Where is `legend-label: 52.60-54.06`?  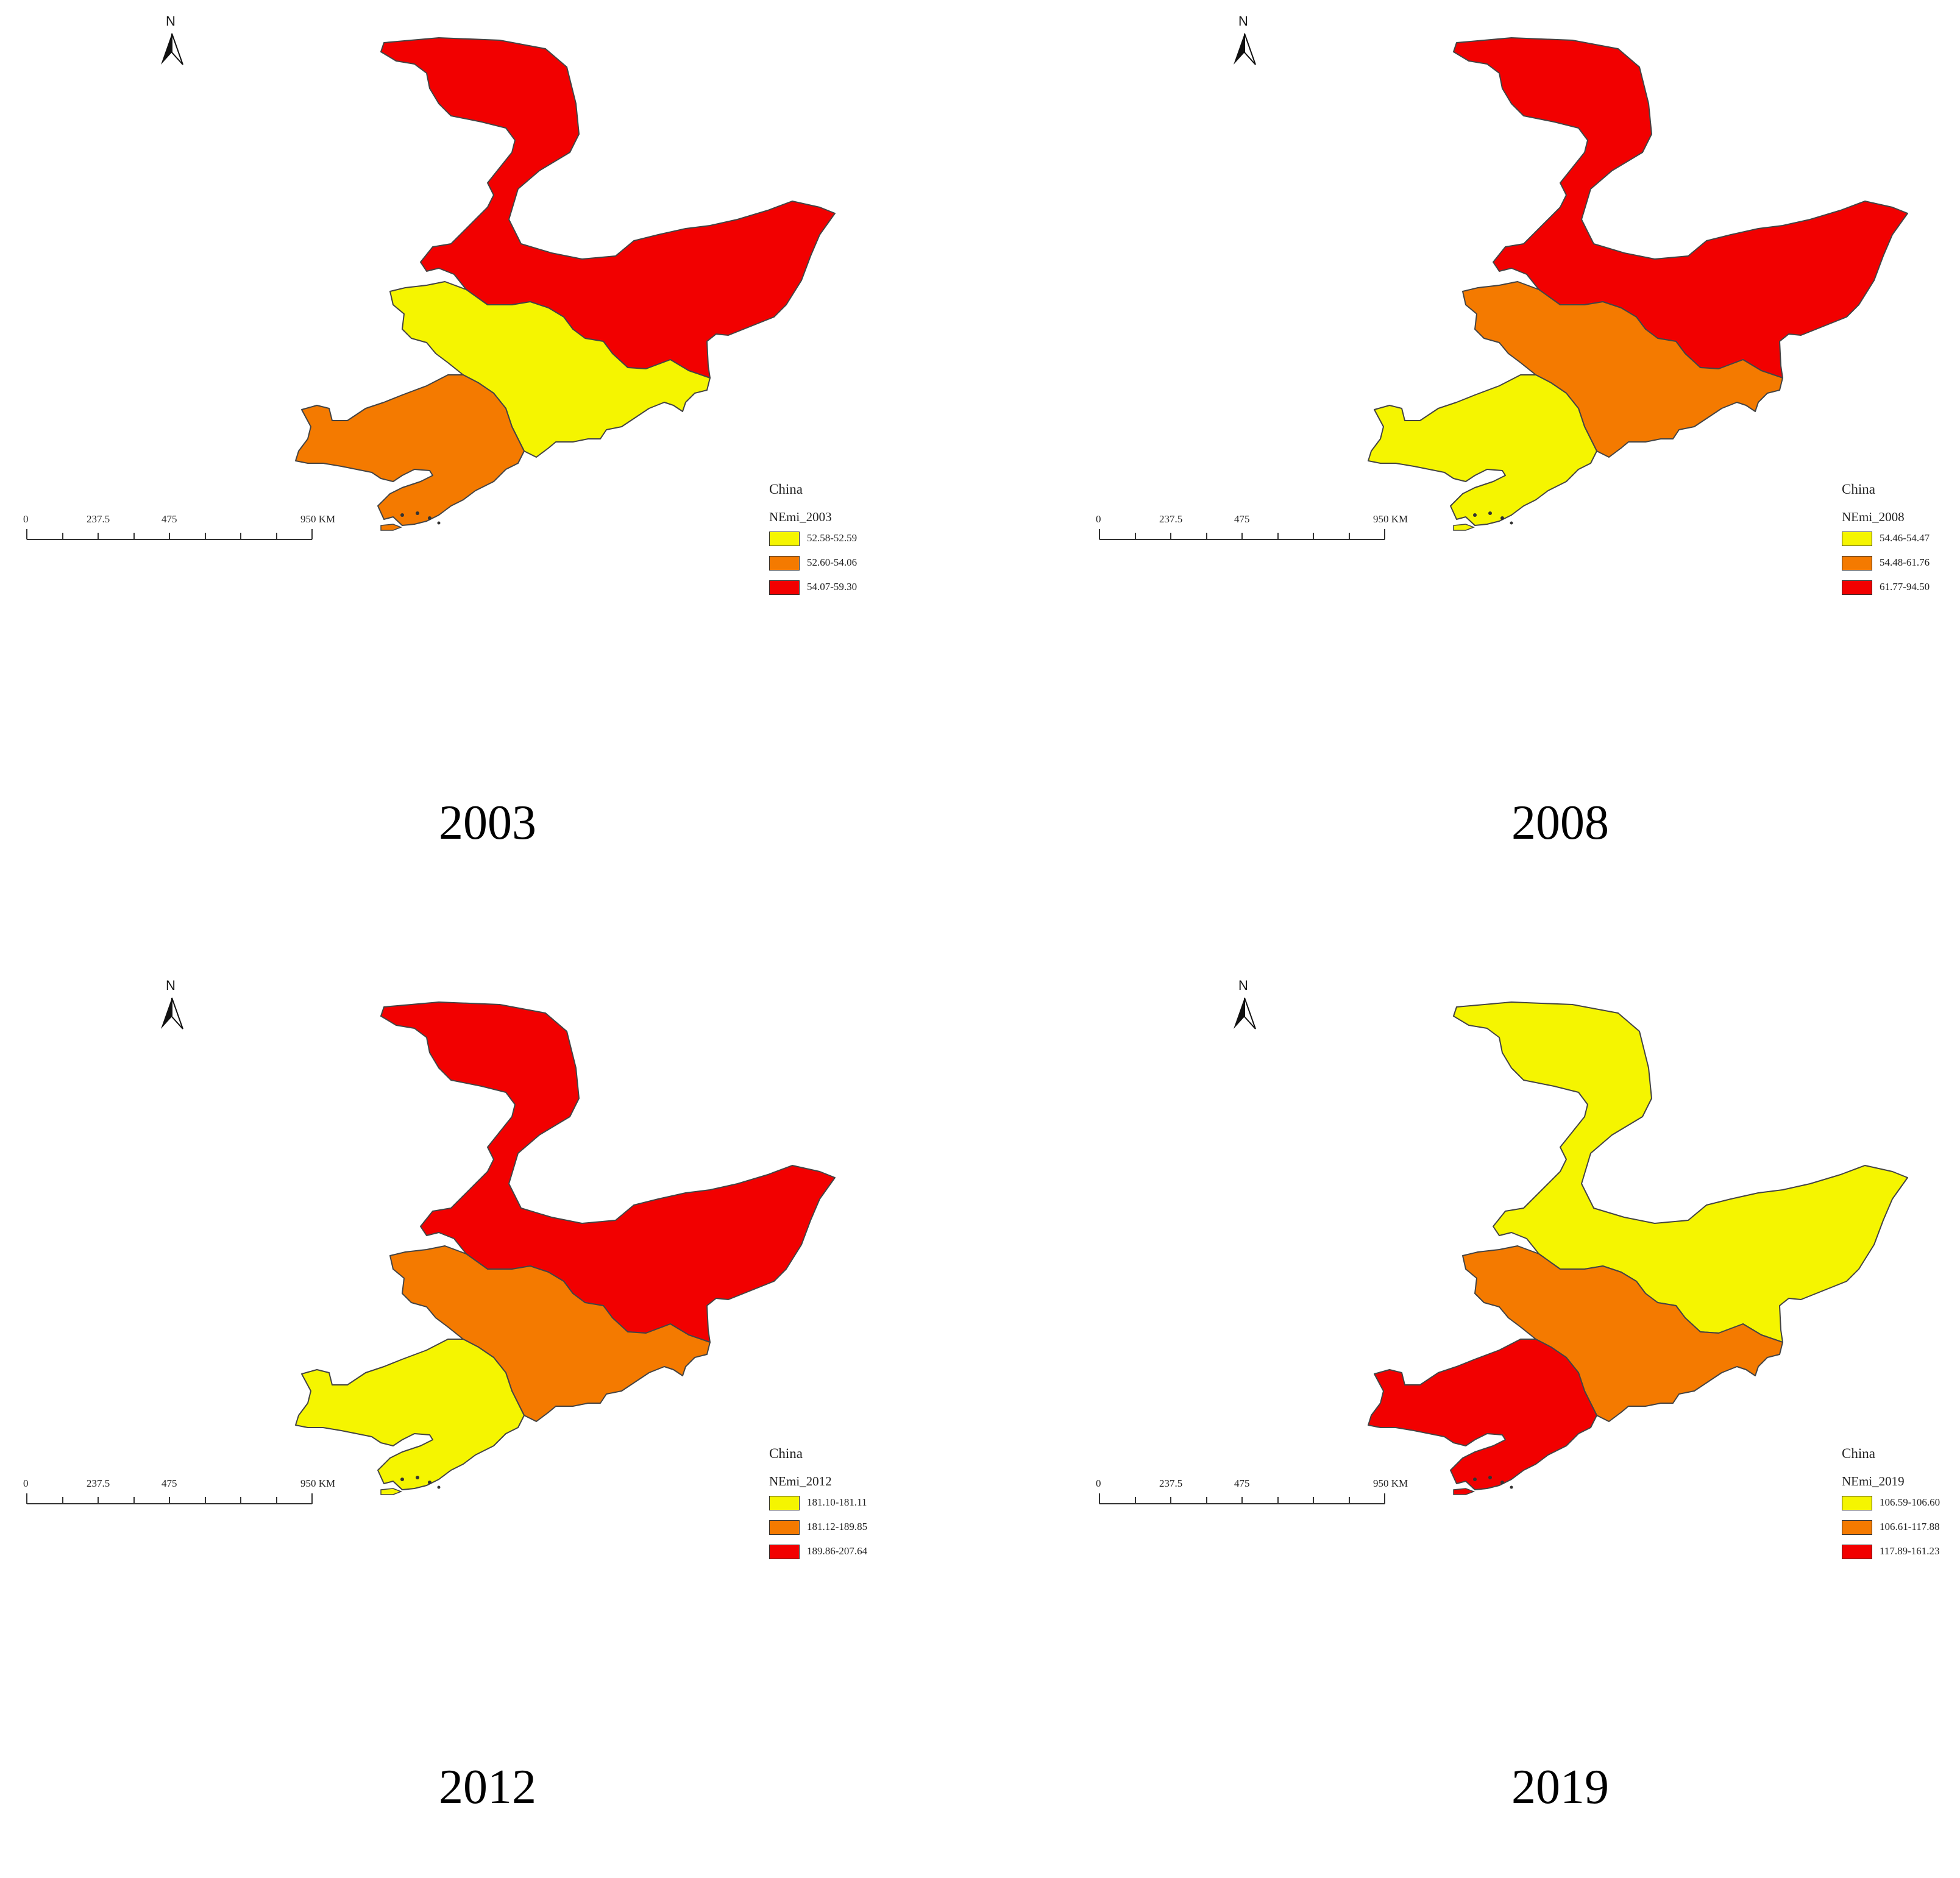
legend-label: 52.60-54.06 is located at coordinates (832, 562).